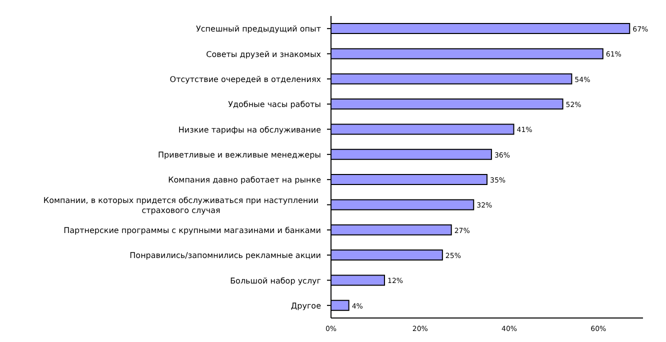 The height and width of the screenshot is (342, 666). I want to click on y-tick-label: Низкие тарифы на обслуживание, so click(250, 129).